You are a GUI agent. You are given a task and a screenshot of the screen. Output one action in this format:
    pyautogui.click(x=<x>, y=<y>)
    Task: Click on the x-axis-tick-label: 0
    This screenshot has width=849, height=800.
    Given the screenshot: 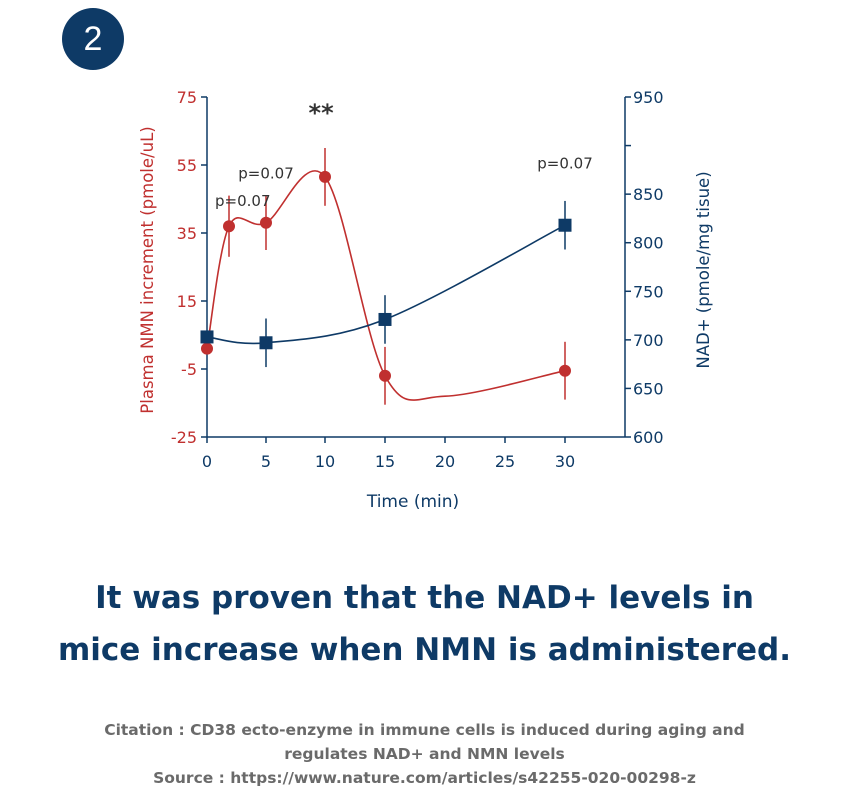 What is the action you would take?
    pyautogui.click(x=207, y=461)
    